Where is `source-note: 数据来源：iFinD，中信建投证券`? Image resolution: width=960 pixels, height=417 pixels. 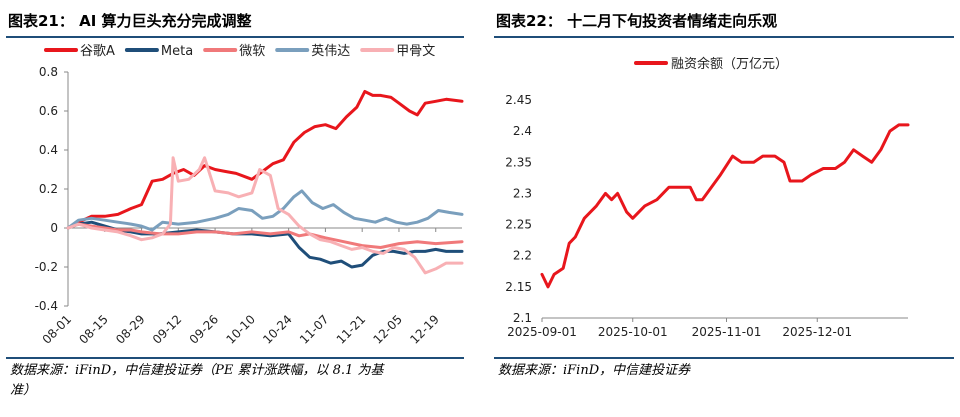 source-note: 数据来源：iFinD，中信建投证券 is located at coordinates (594, 371).